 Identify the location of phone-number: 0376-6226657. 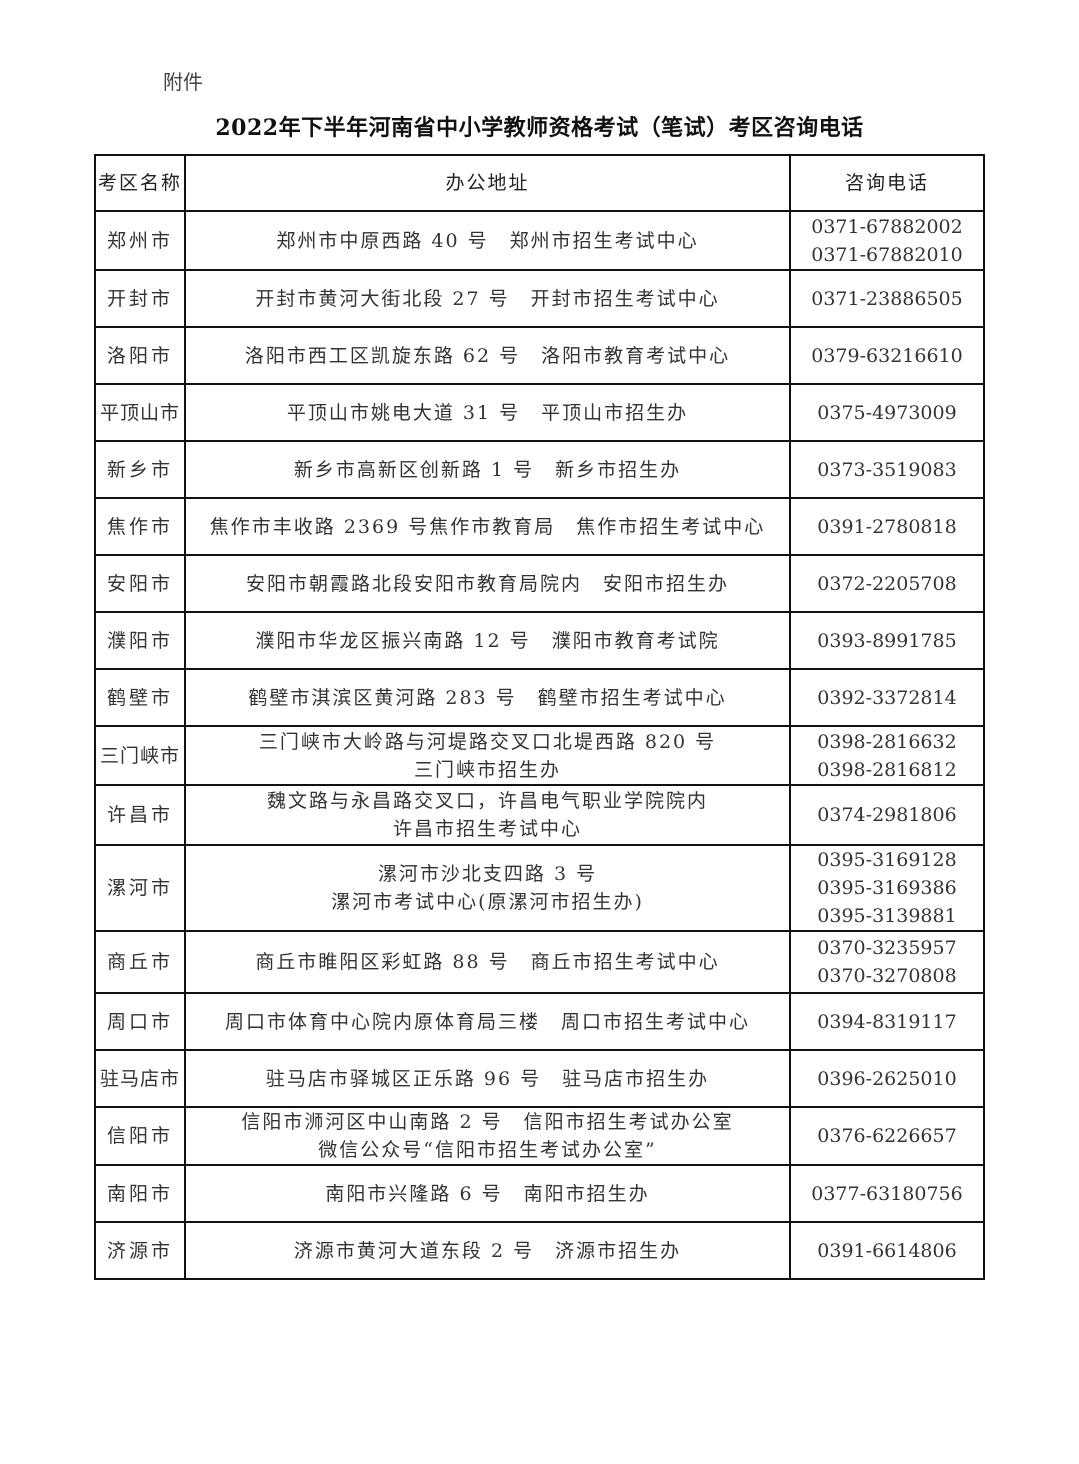
(887, 1136).